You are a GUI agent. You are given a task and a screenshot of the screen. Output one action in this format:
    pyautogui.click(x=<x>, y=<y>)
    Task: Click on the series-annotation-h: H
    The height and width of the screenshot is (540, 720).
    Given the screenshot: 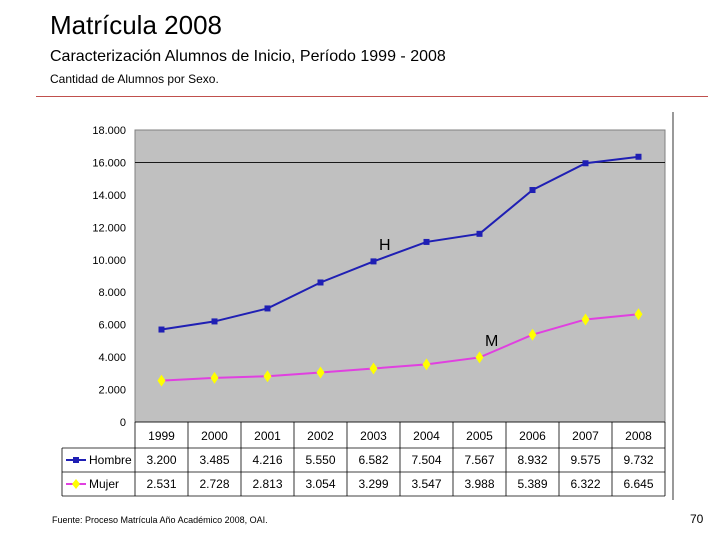 What is the action you would take?
    pyautogui.click(x=385, y=245)
    